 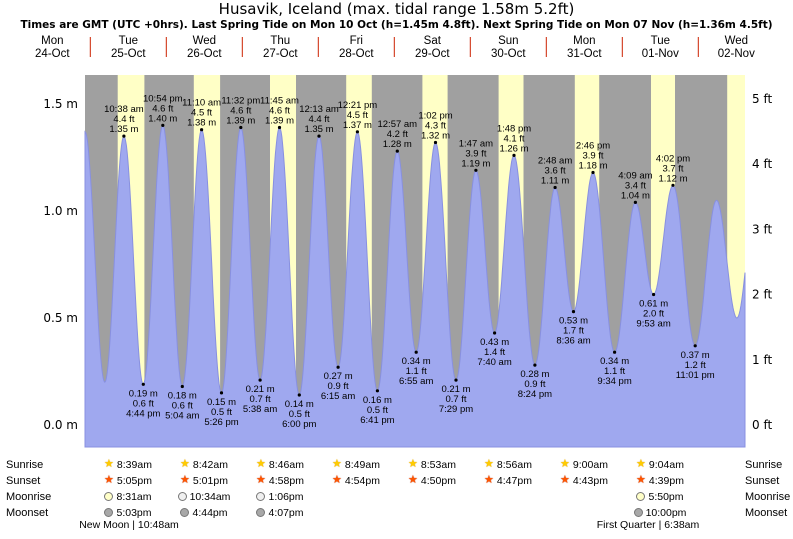 What do you see at coordinates (25, 465) in the screenshot?
I see `row-label-sunrise-left: Sunrise` at bounding box center [25, 465].